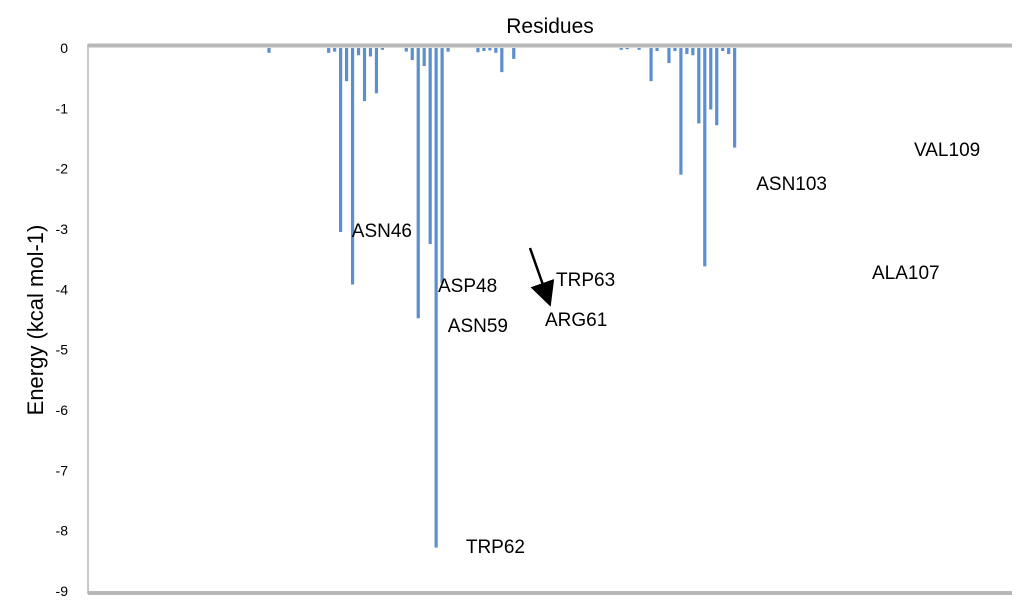 The height and width of the screenshot is (601, 1018). Describe the element at coordinates (467, 286) in the screenshot. I see `residue-label: ASP48` at that location.